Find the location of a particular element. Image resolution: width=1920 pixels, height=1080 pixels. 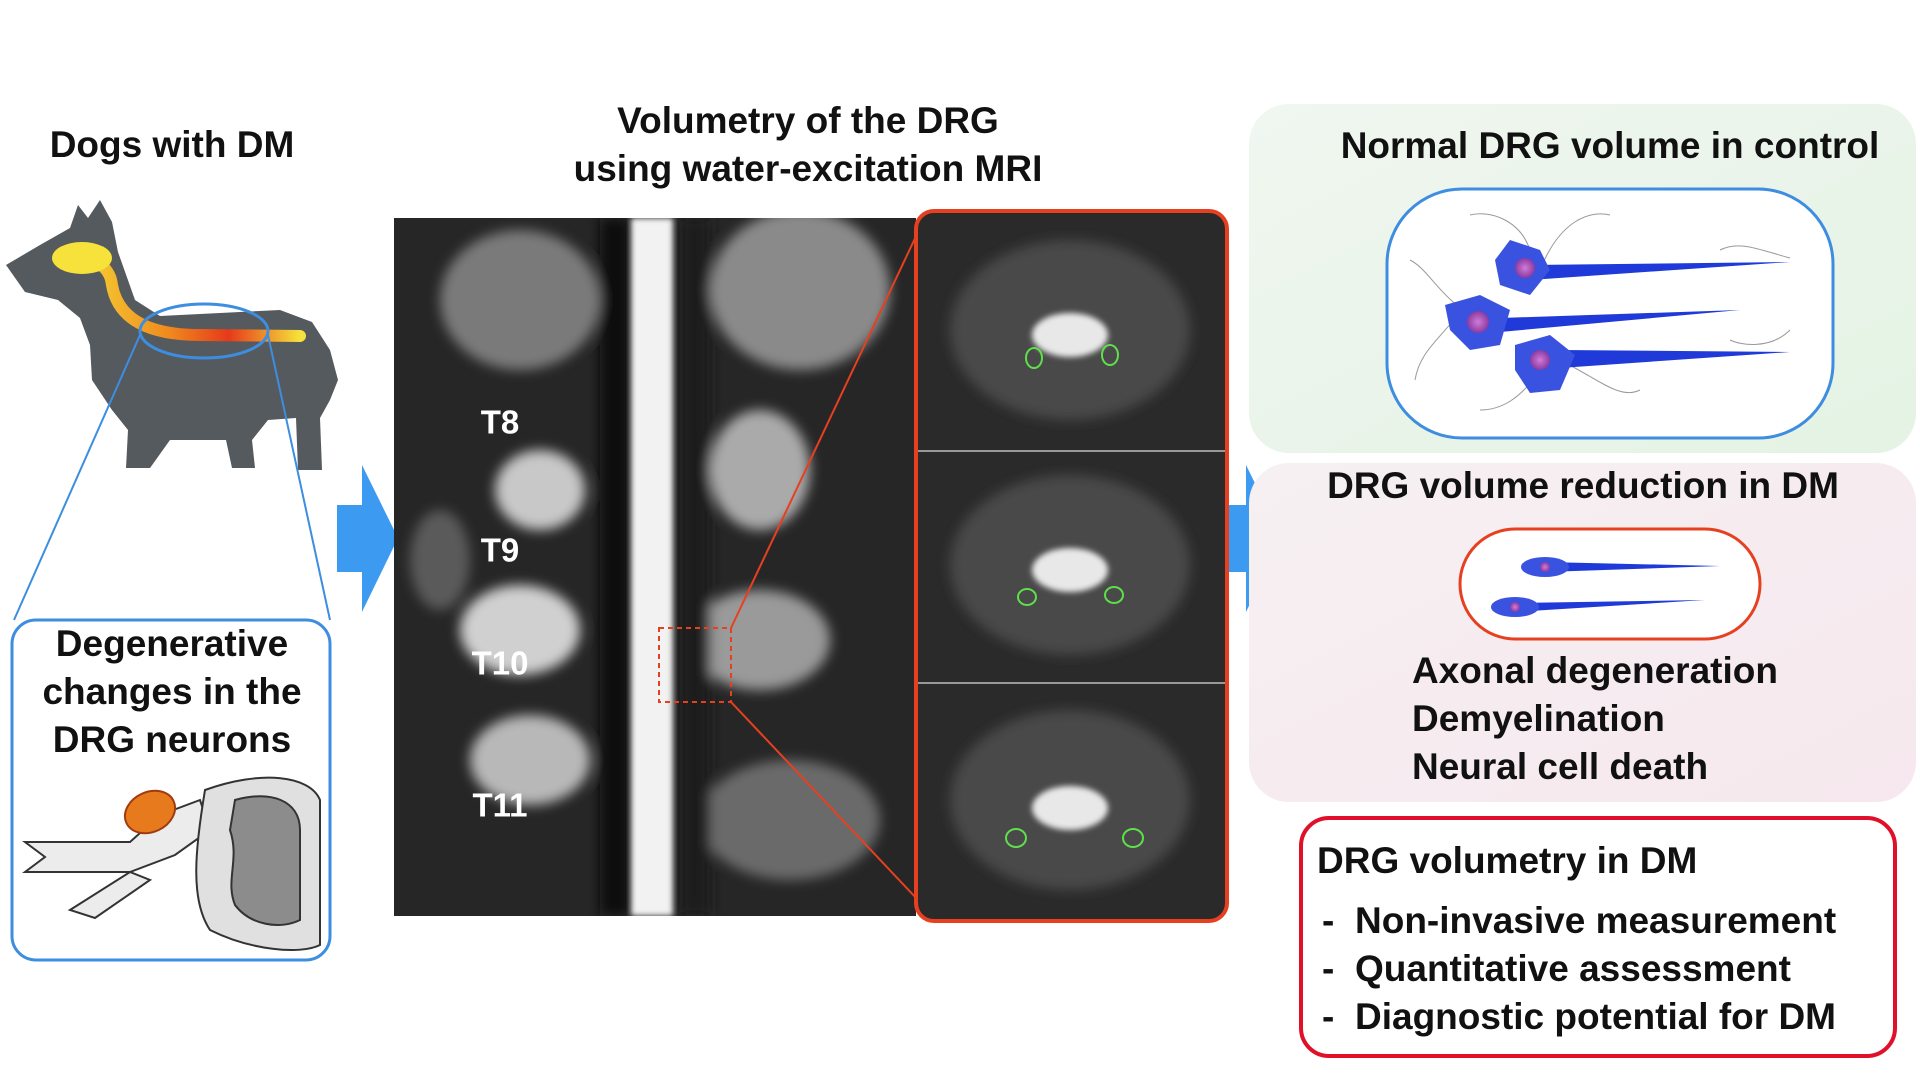

dog-illustration is located at coordinates (172, 410).